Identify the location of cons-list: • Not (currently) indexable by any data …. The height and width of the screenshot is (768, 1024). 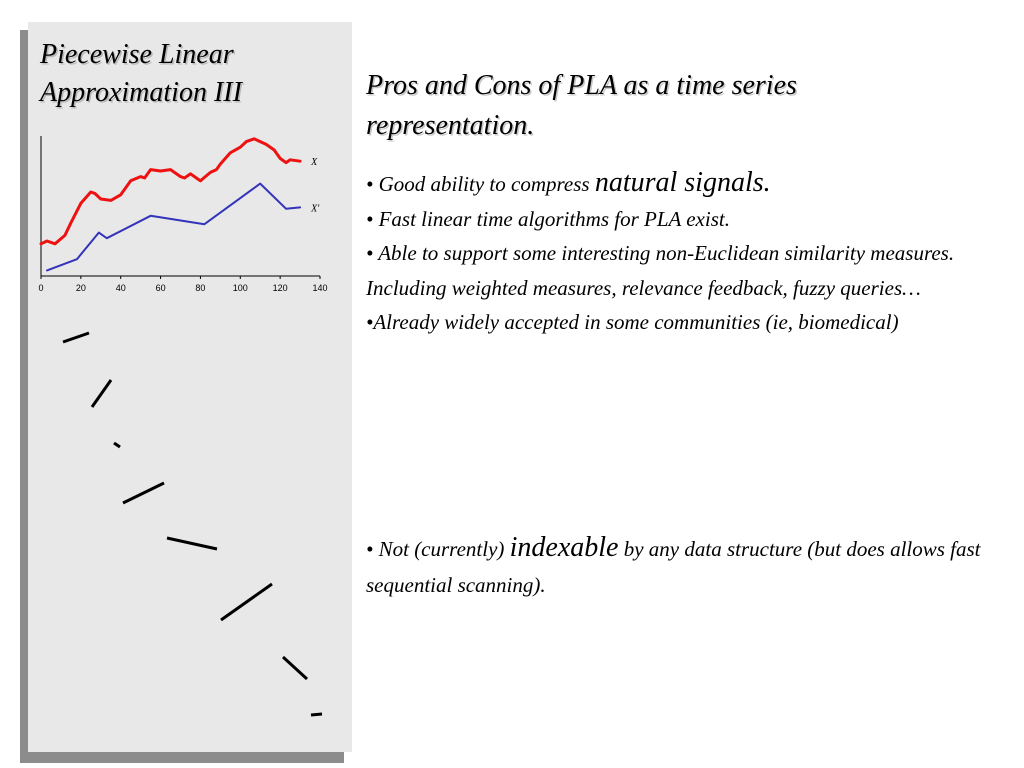
(691, 566).